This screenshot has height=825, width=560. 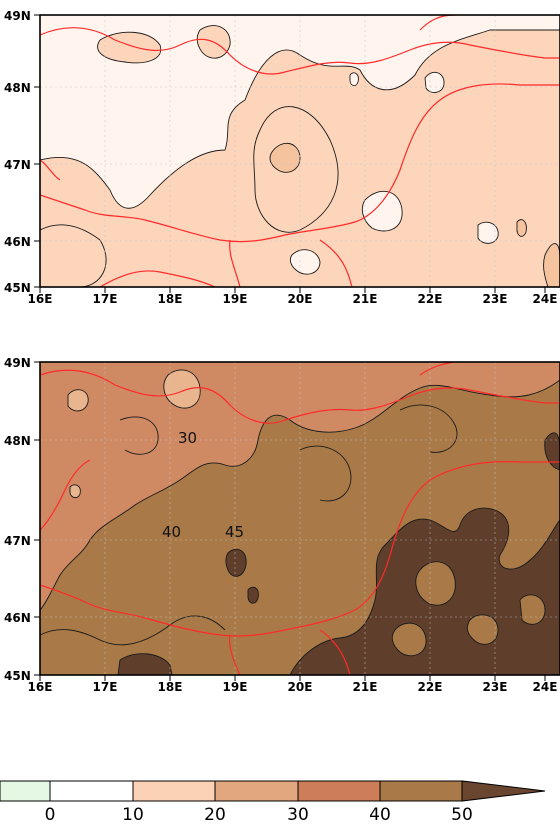 What do you see at coordinates (17, 88) in the screenshot?
I see `top-lat-label: 48N` at bounding box center [17, 88].